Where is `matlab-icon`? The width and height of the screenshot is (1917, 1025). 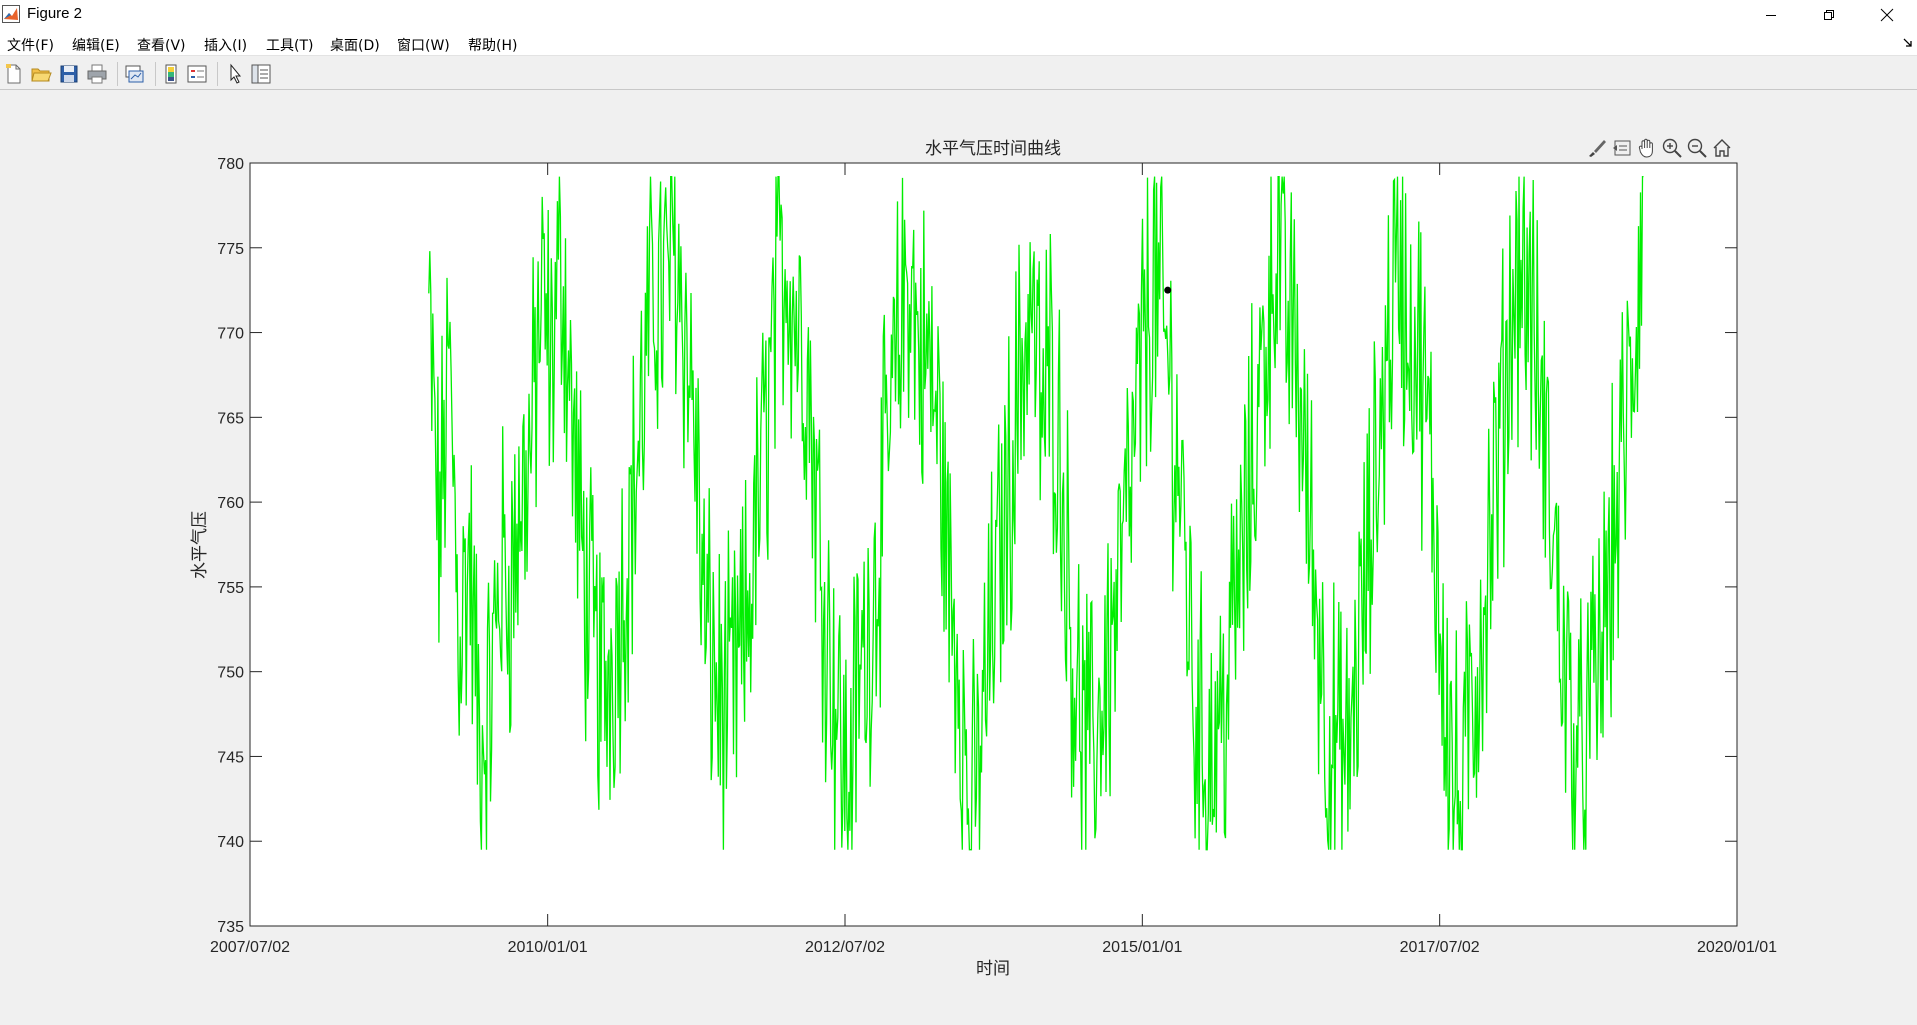 matlab-icon is located at coordinates (11, 14).